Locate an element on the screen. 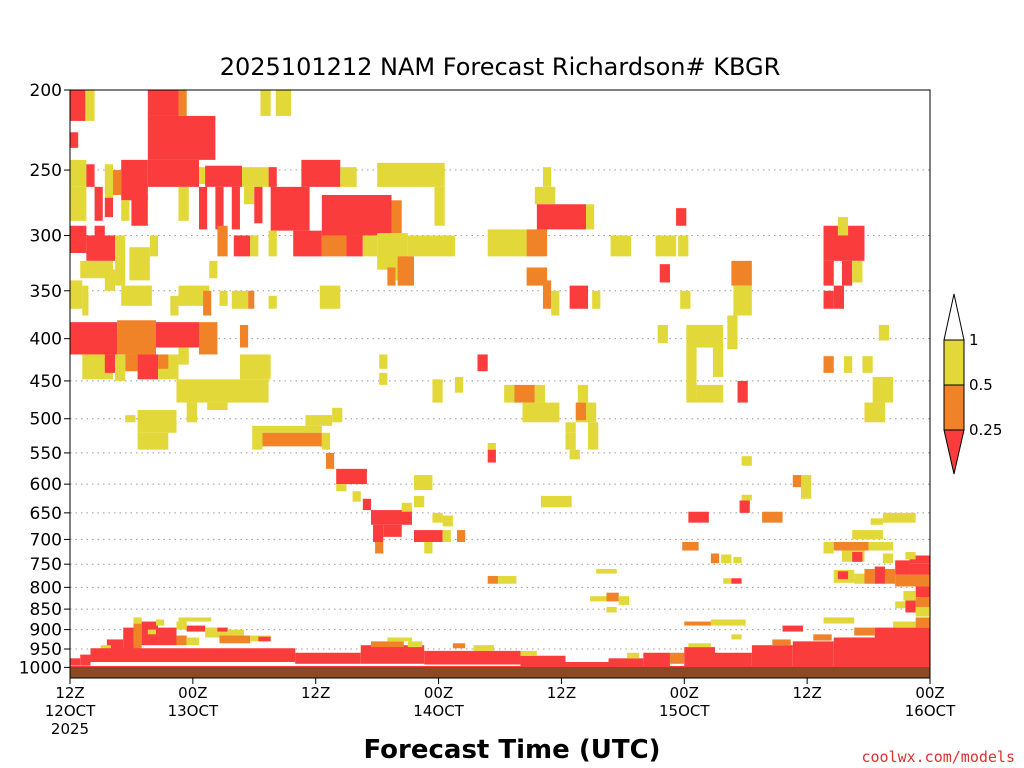 This screenshot has height=768, width=1024. y-tick-label: 250 is located at coordinates (46, 171).